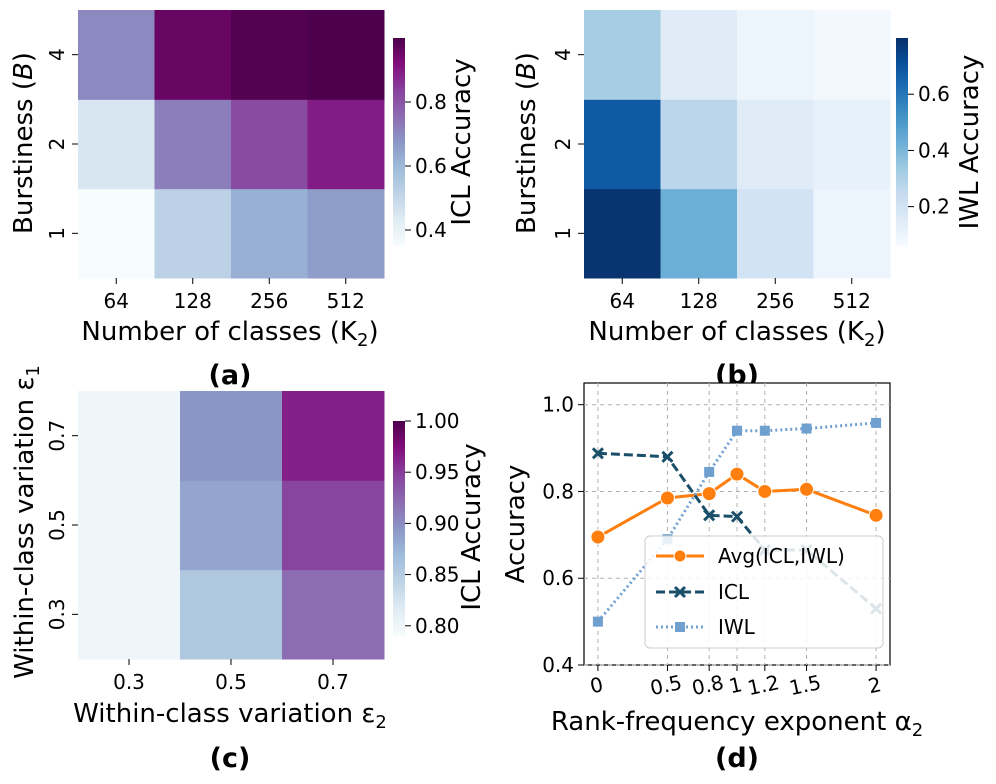 The width and height of the screenshot is (996, 784). I want to click on colorbar-tick-label: 1.00, so click(437, 421).